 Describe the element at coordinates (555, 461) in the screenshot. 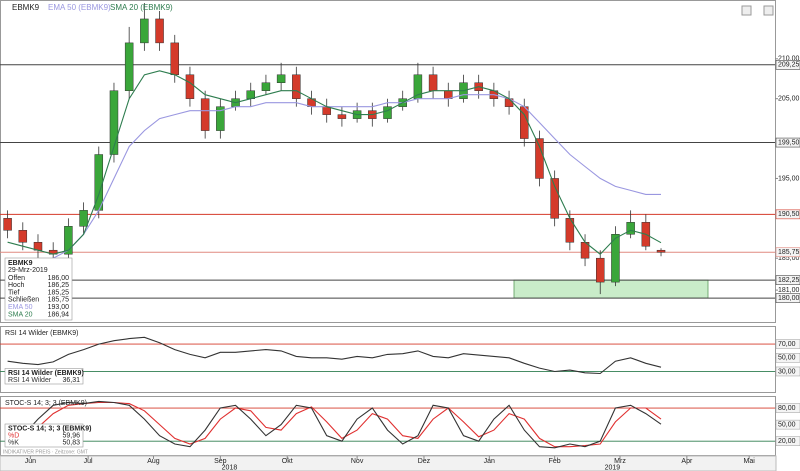

I see `x-tick-label: Feb` at that location.